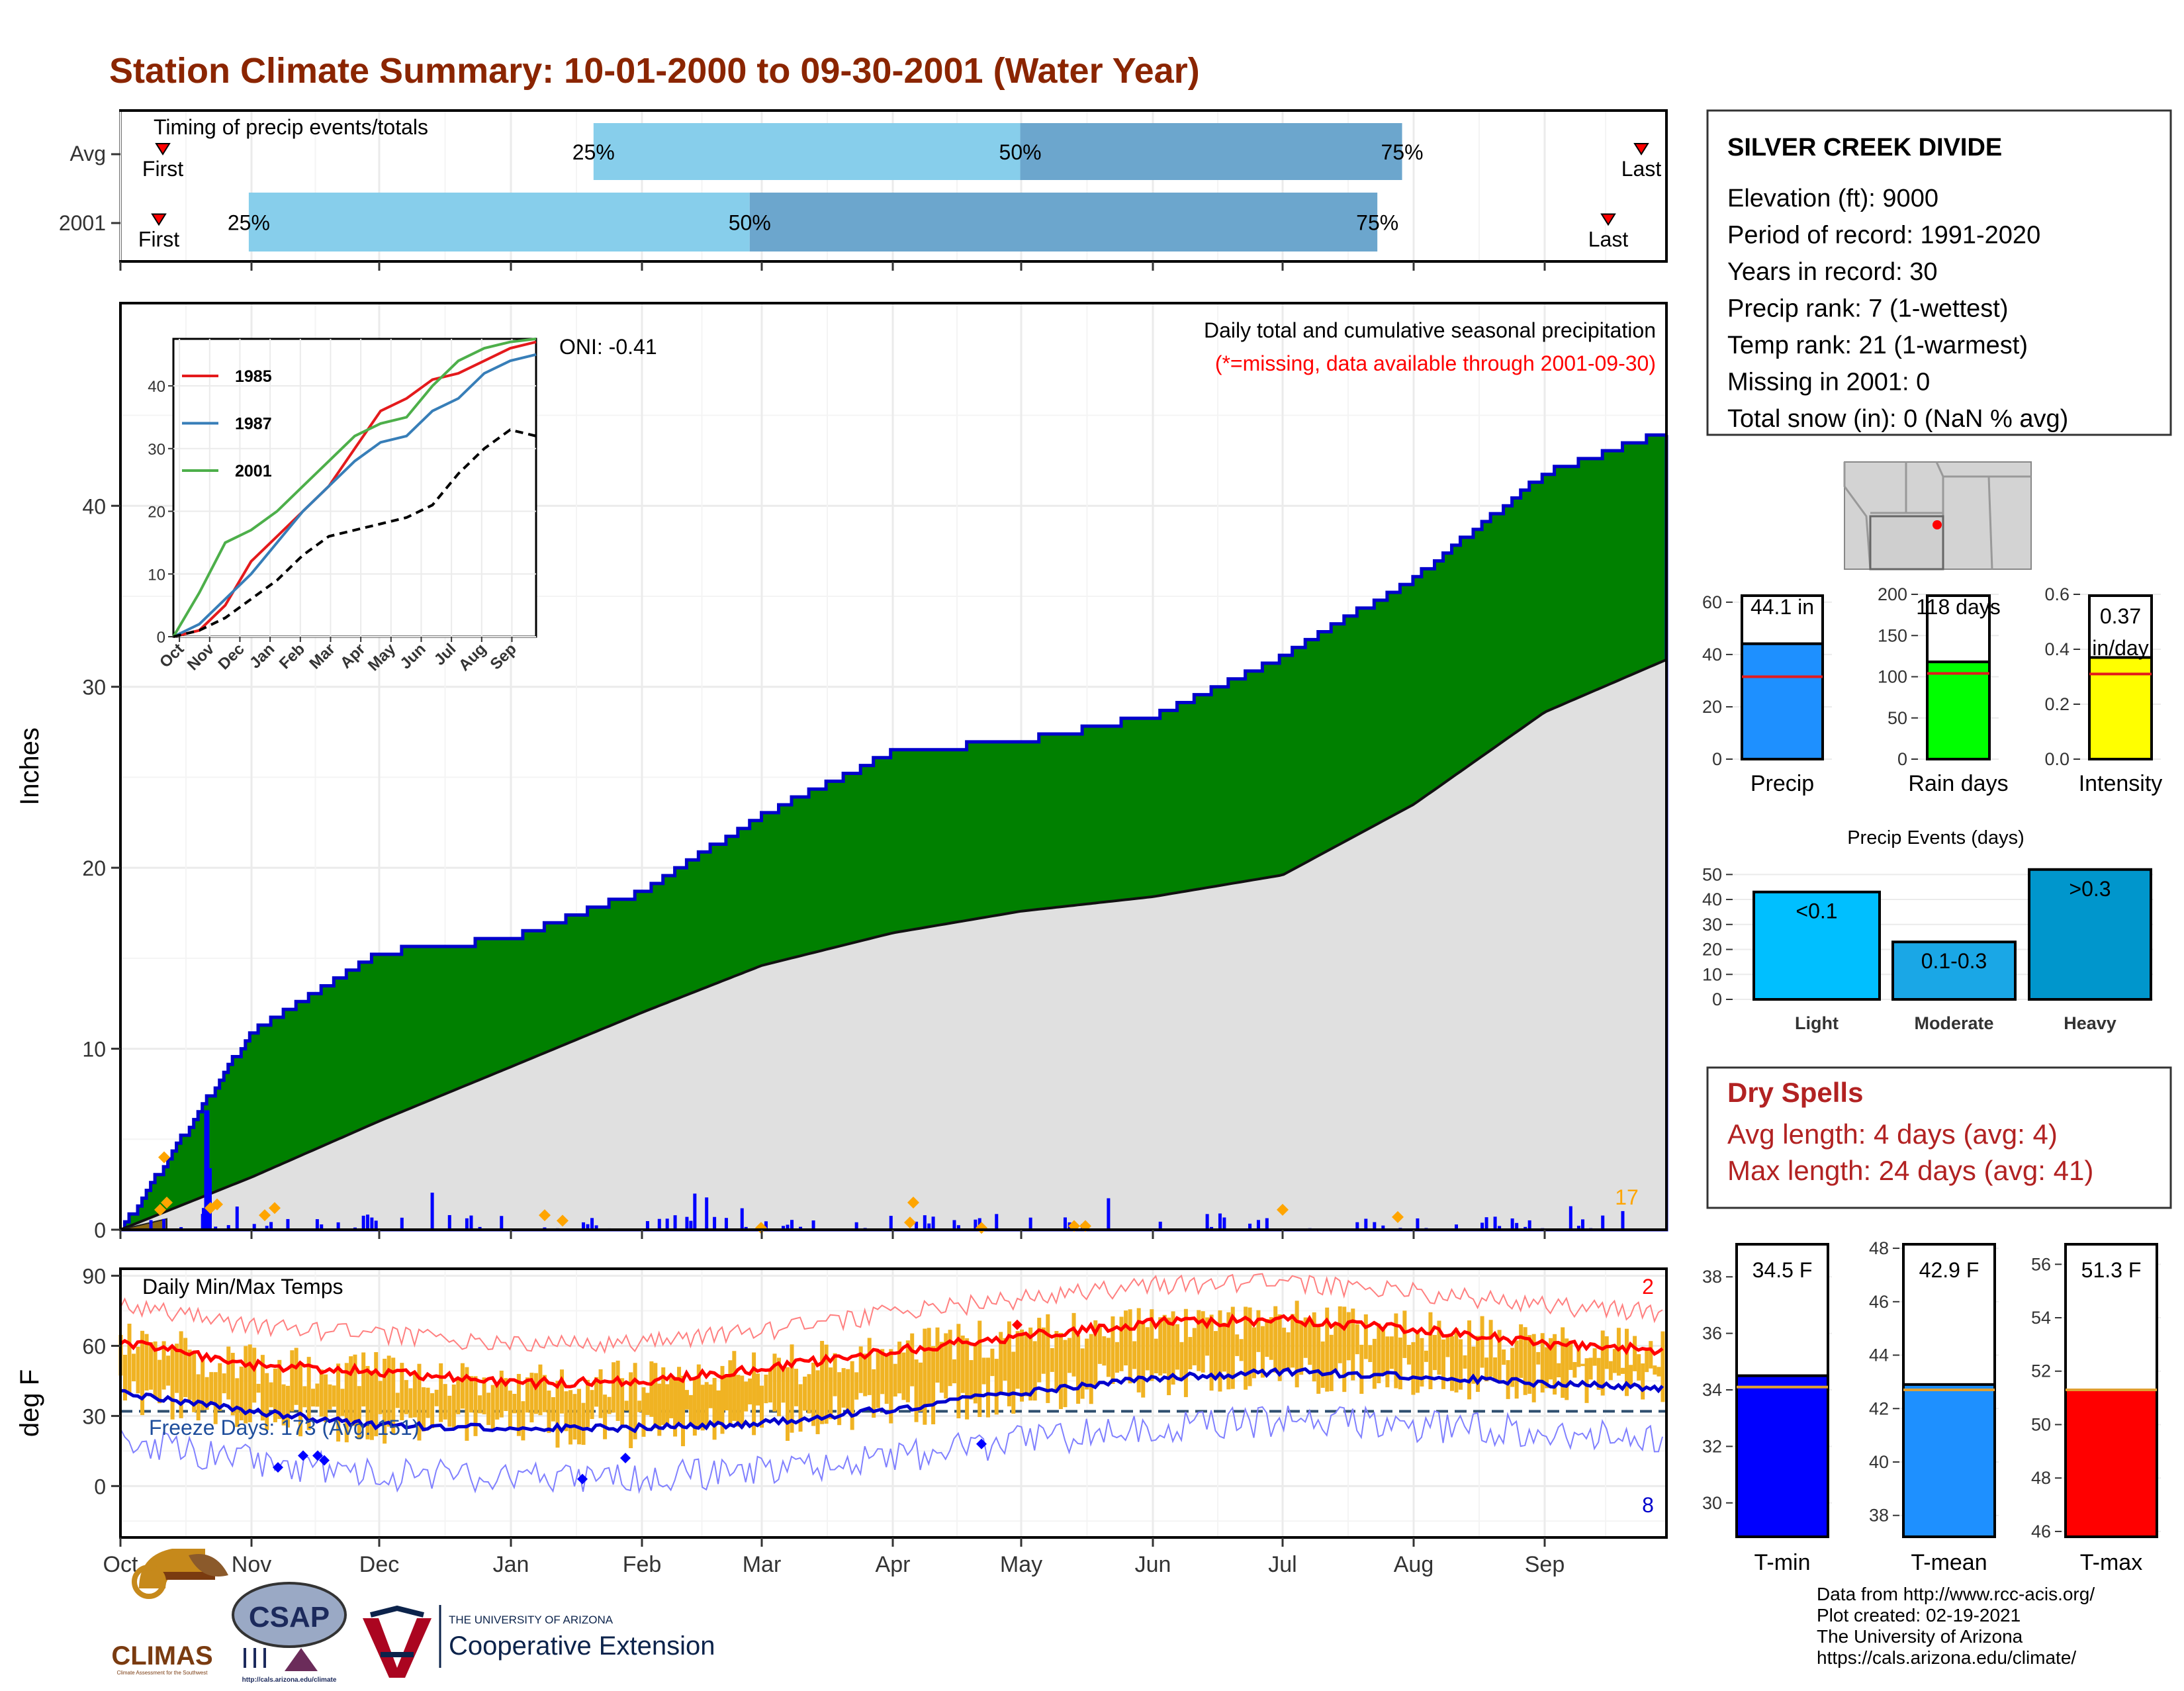  Describe the element at coordinates (1949, 1461) in the screenshot. I see `temp-stat-bar` at that location.